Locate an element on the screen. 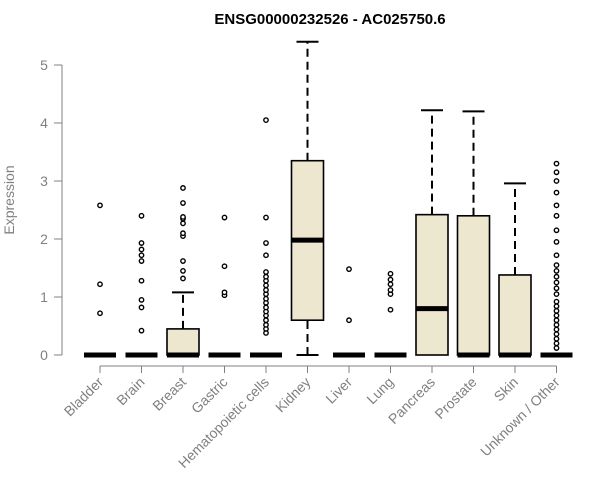 The height and width of the screenshot is (500, 600). box-liver is located at coordinates (349, 312).